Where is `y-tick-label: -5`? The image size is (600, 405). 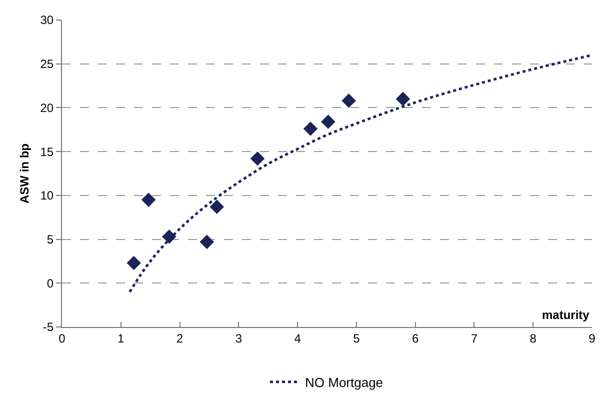
y-tick-label: -5 is located at coordinates (48, 327).